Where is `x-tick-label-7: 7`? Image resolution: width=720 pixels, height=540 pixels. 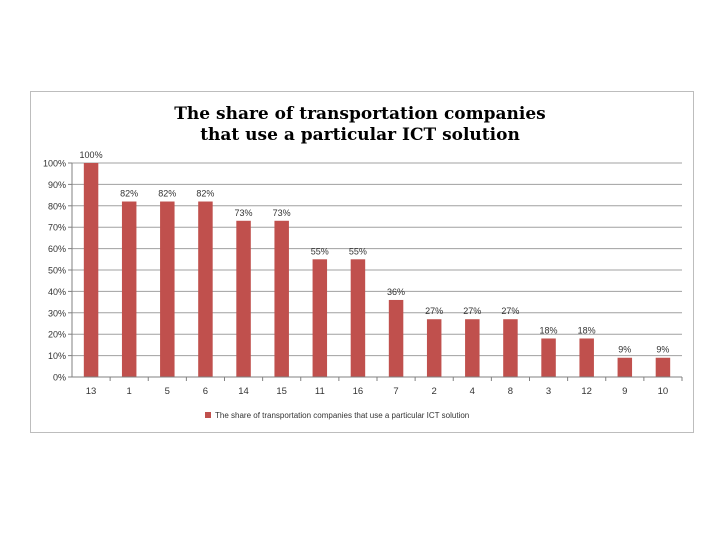
x-tick-label-7: 7 is located at coordinates (395, 391).